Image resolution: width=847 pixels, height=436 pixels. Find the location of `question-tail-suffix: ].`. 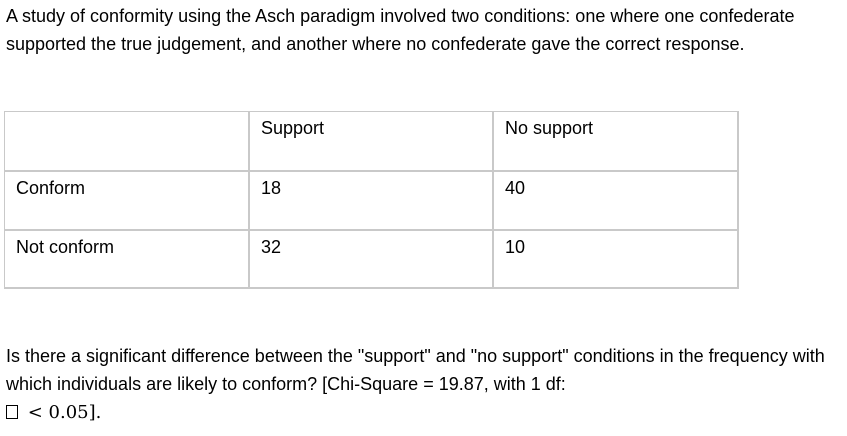

question-tail-suffix: ]. is located at coordinates (95, 412).